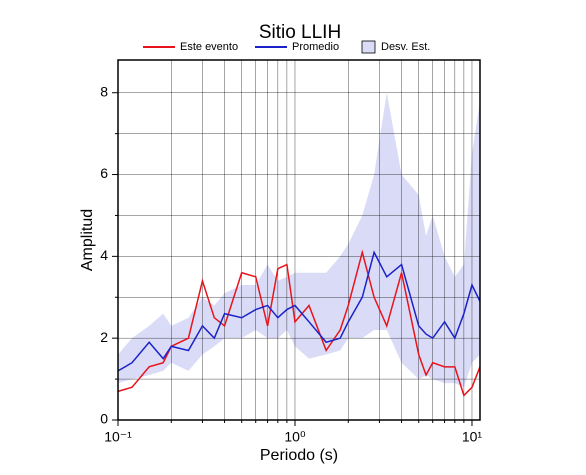 This screenshot has height=475, width=586. I want to click on y-tick-label: 2, so click(104, 337).